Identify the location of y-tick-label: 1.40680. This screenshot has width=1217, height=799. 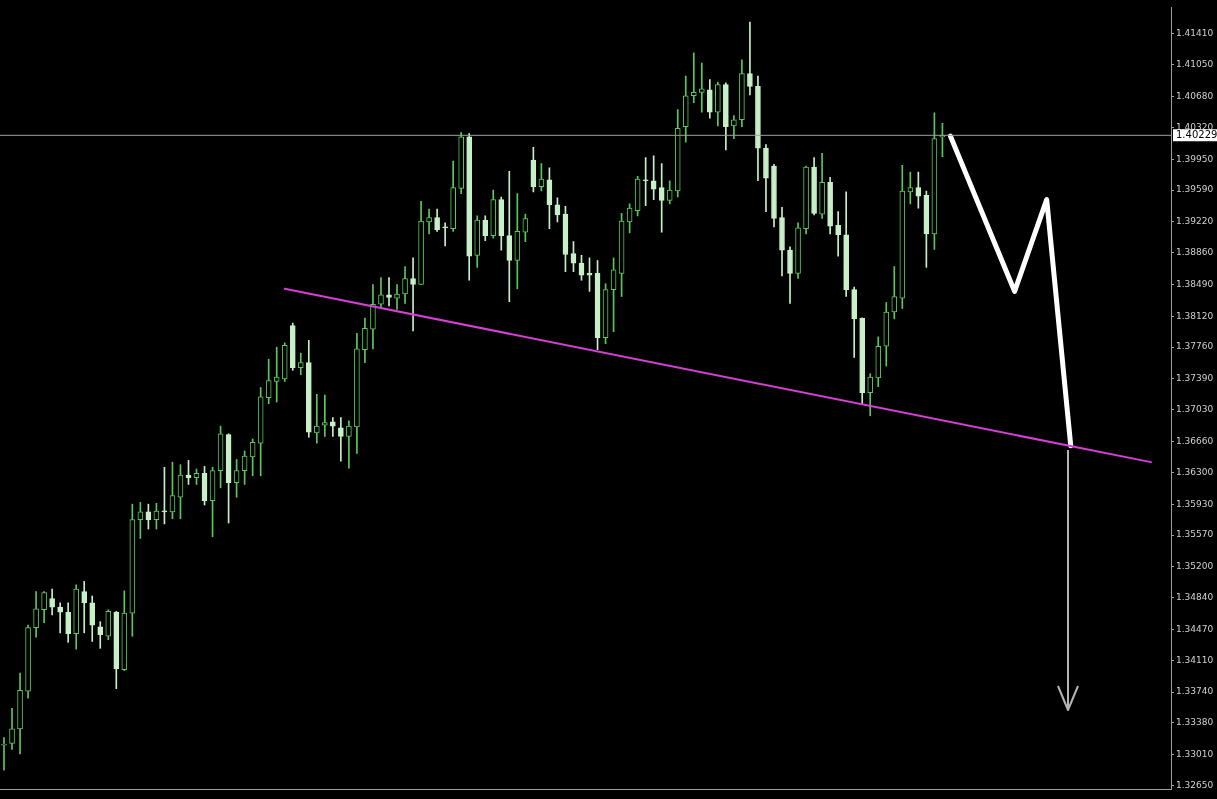
(1195, 95).